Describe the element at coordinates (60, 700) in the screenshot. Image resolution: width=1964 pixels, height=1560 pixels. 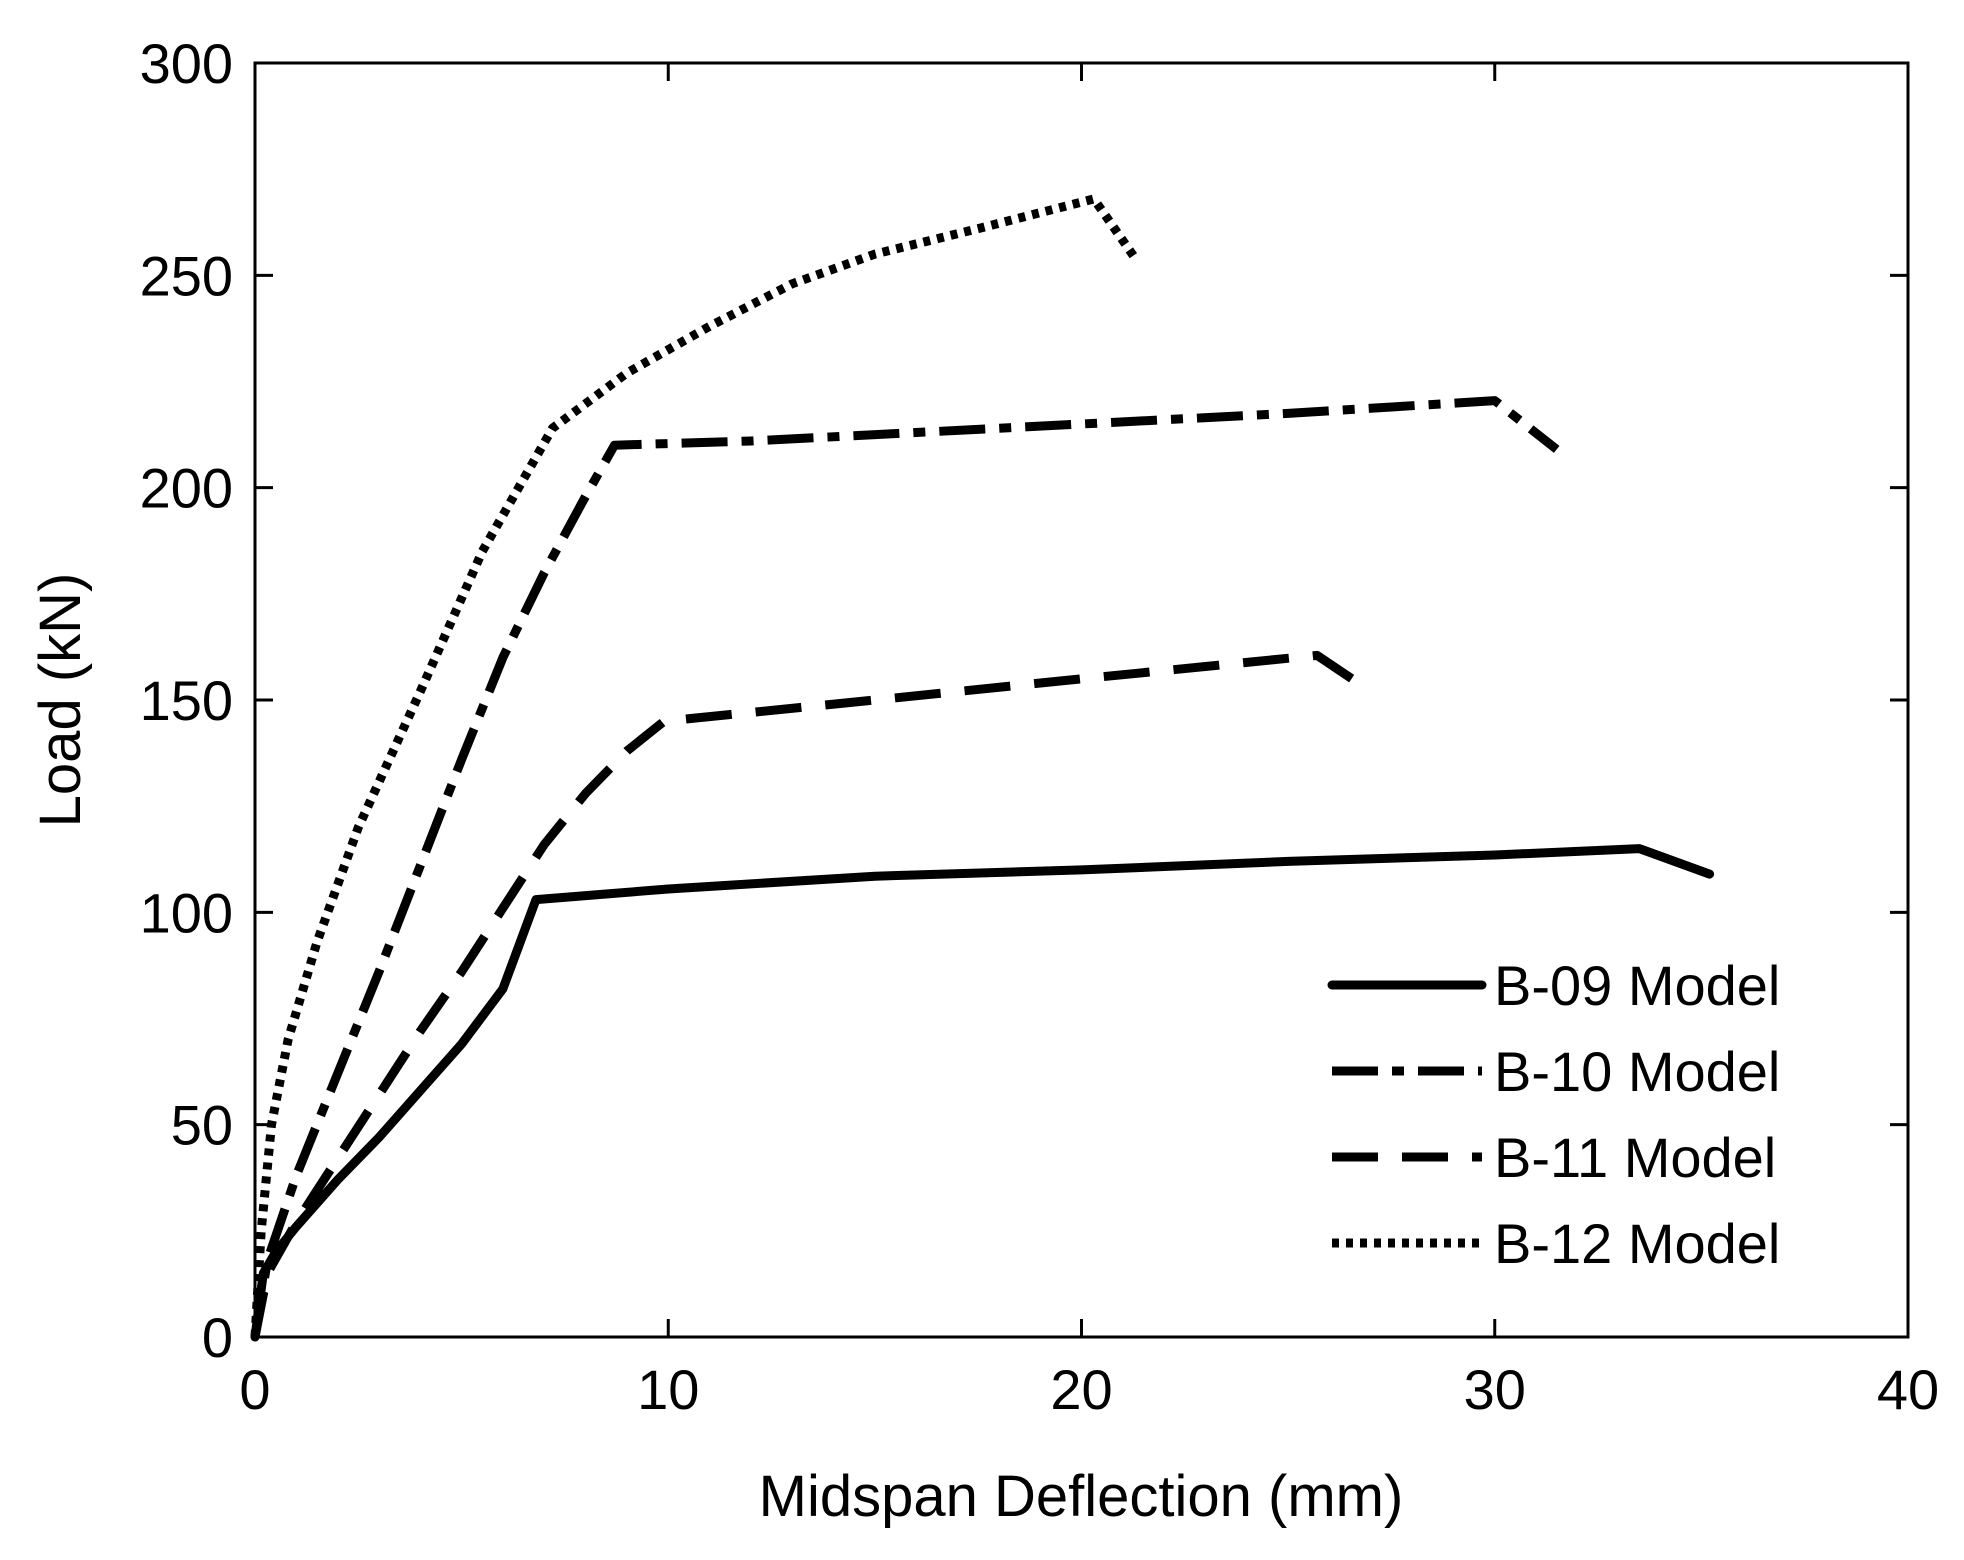
I see `y-axis-title: Load (kN)` at that location.